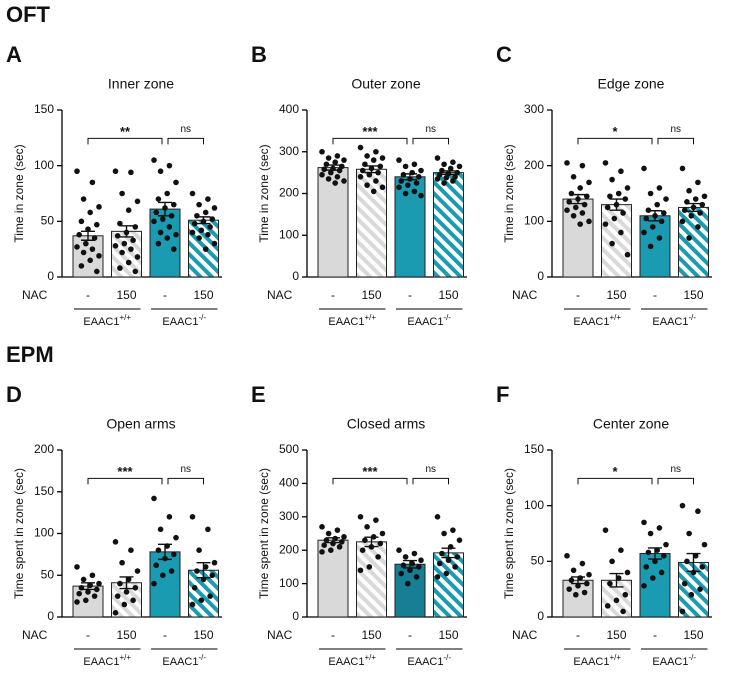 This screenshot has height=673, width=736. Describe the element at coordinates (44, 449) in the screenshot. I see `y-tick-label: 200` at that location.